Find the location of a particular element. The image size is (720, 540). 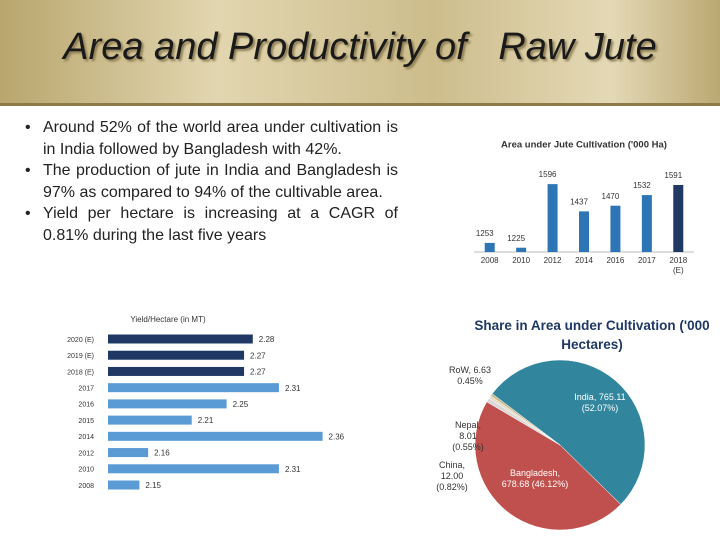

x-tick-label: 2016 is located at coordinates (615, 260).